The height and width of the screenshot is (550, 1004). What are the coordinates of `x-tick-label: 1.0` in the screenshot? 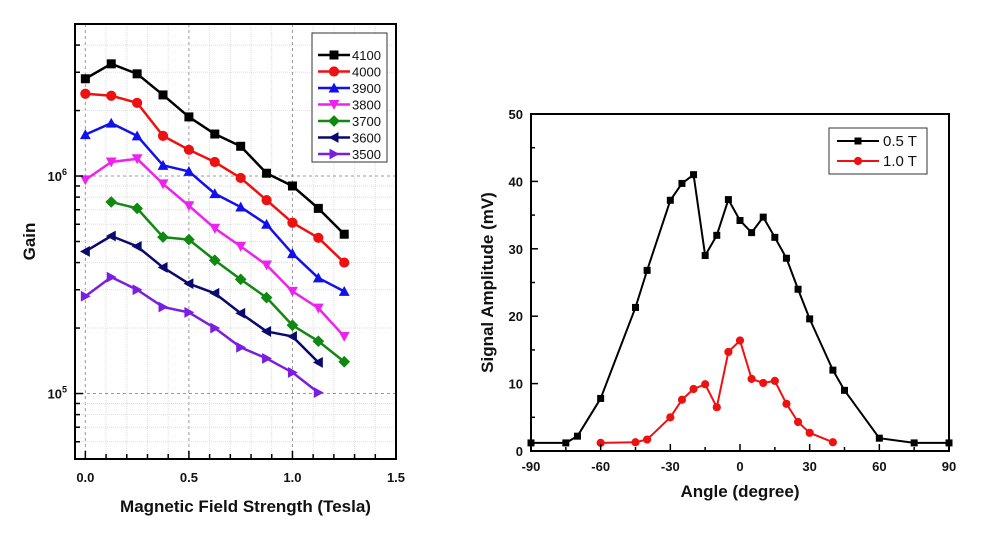 It's located at (292, 477).